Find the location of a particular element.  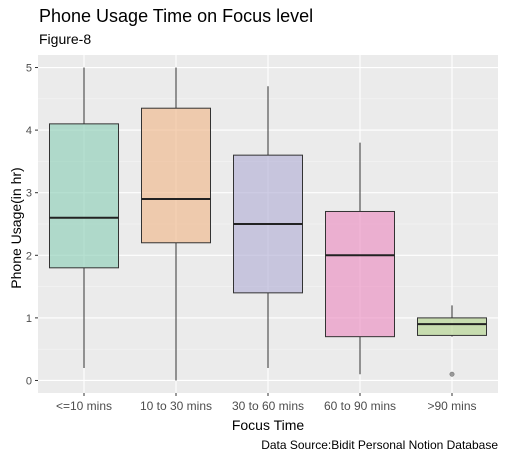

outlier-point is located at coordinates (452, 374).